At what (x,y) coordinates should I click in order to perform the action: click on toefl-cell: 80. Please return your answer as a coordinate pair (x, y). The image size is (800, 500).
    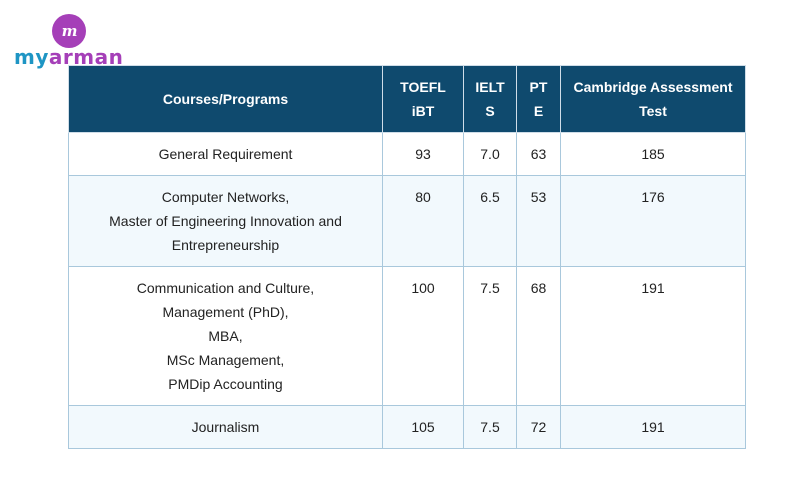
    Looking at the image, I should click on (423, 221).